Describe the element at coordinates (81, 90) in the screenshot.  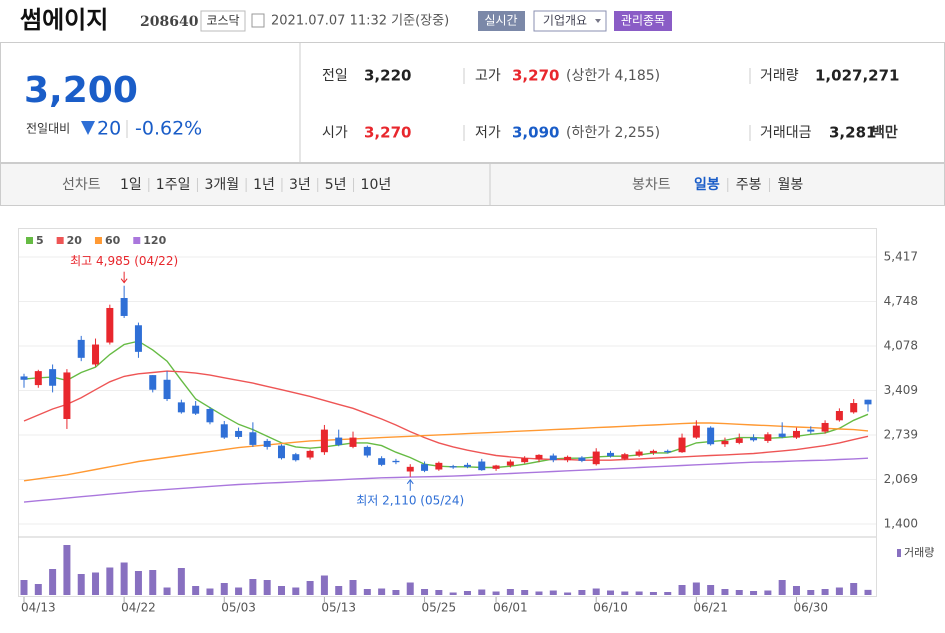
I see `price: 3,200` at that location.